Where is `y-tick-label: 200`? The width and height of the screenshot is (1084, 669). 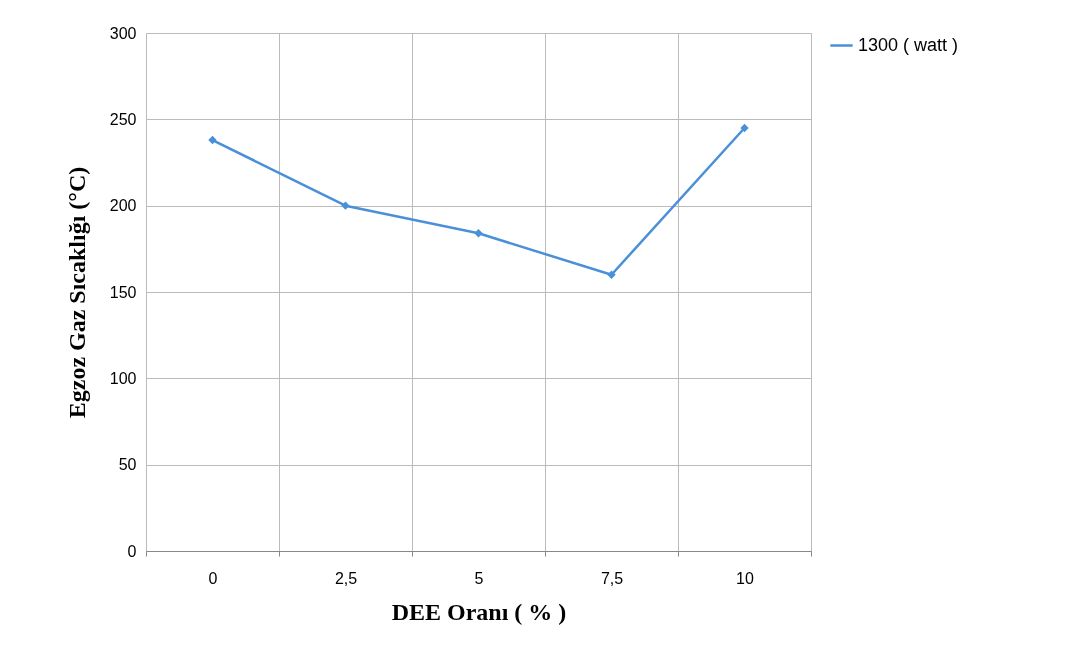
y-tick-label: 200 is located at coordinates (123, 206).